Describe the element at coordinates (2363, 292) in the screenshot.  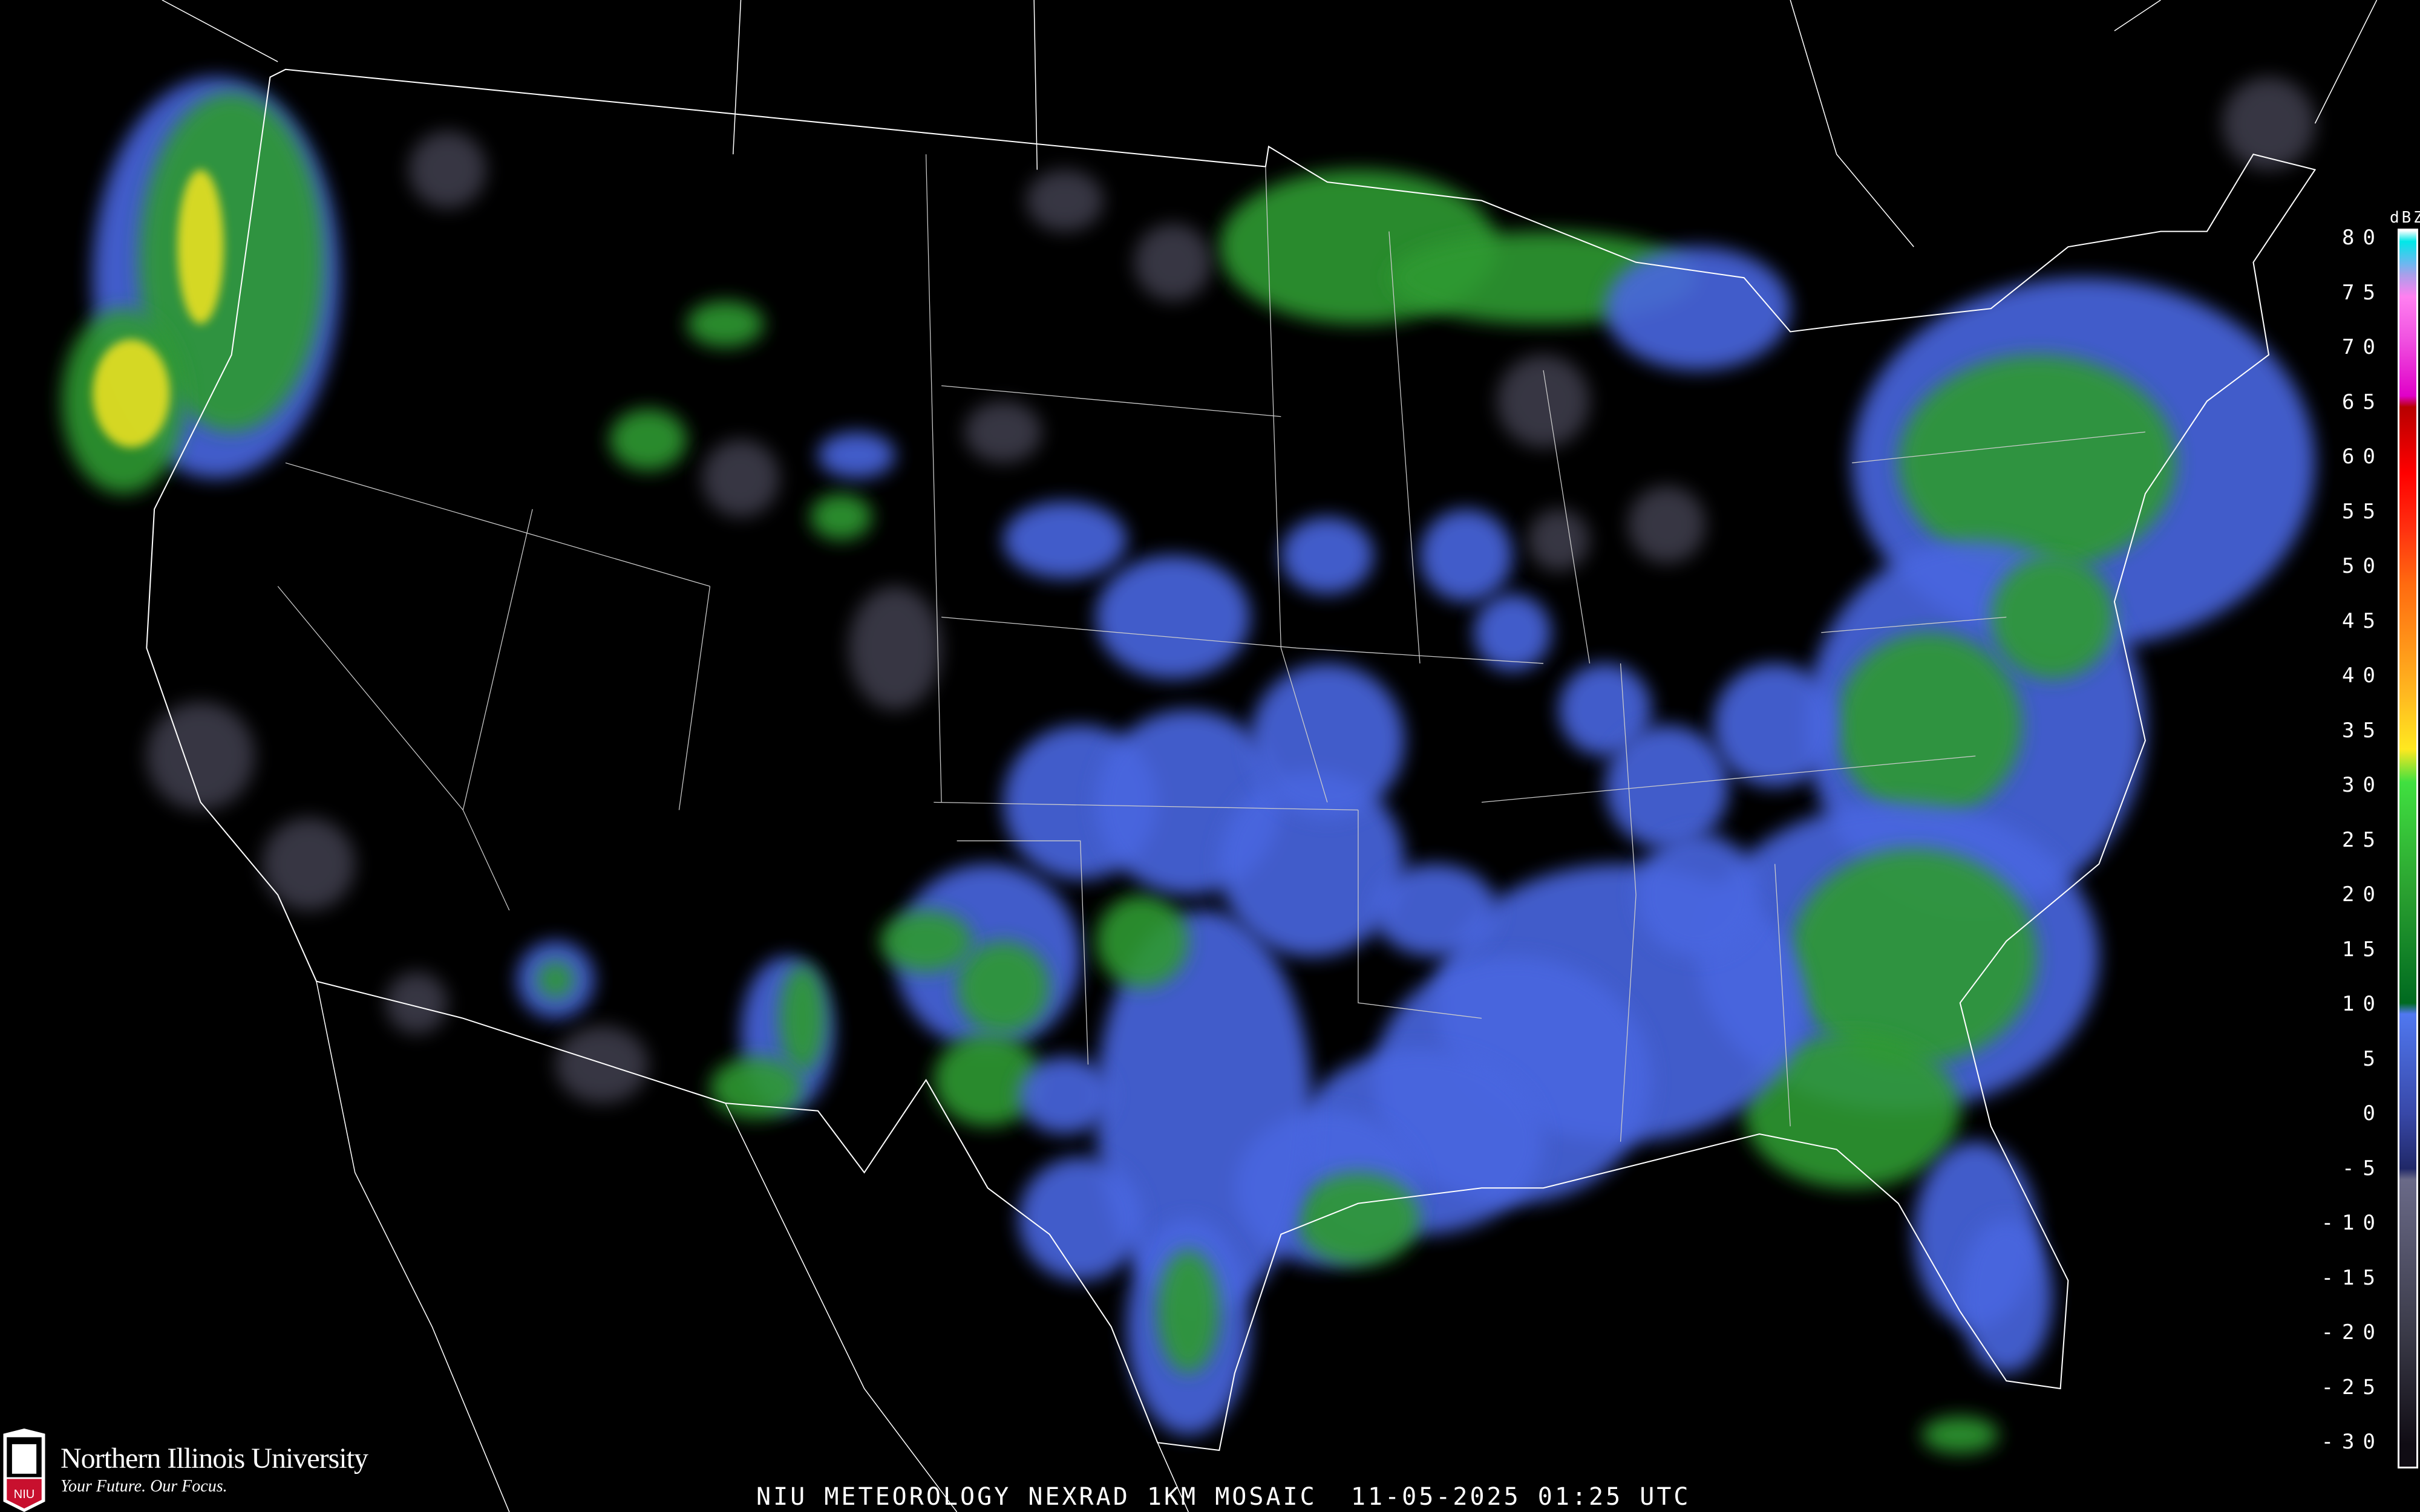
I see `colorbar-tick-label: 75` at that location.